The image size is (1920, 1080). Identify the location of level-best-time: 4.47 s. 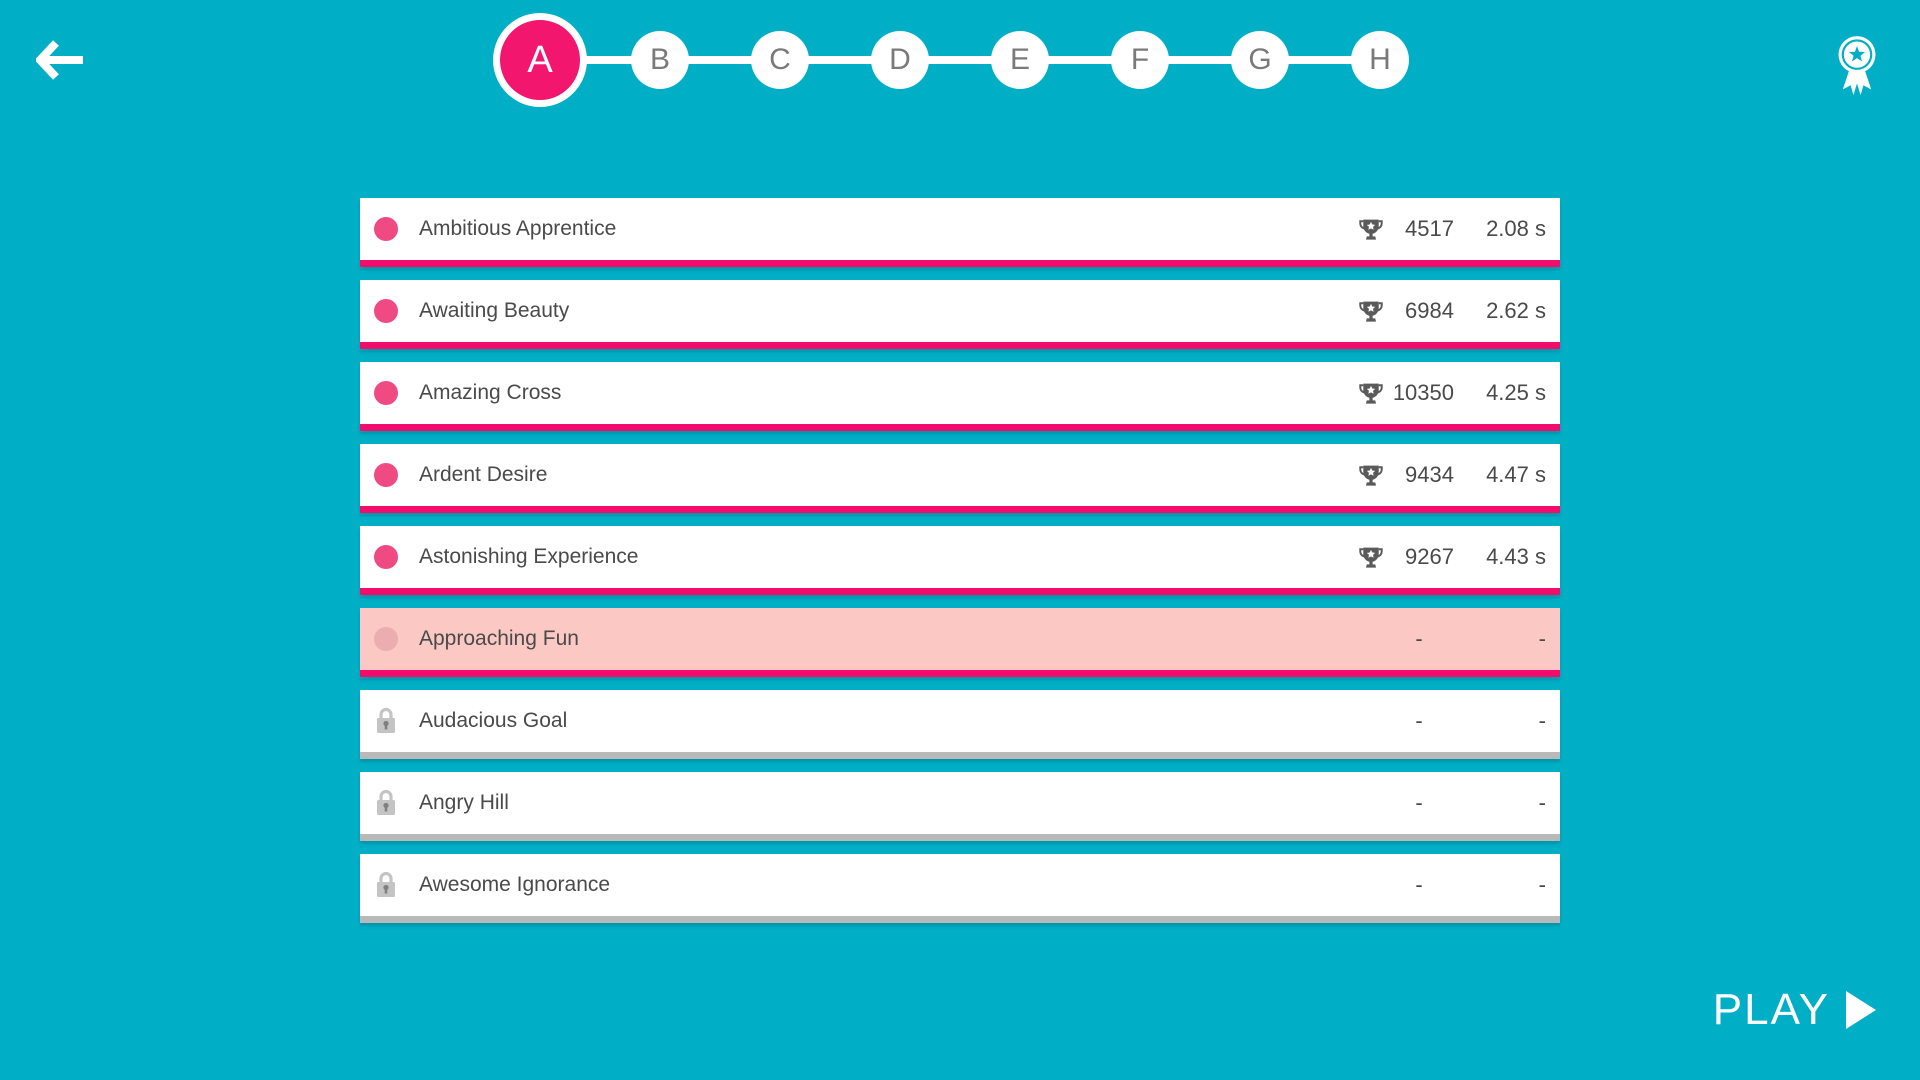
(1516, 474).